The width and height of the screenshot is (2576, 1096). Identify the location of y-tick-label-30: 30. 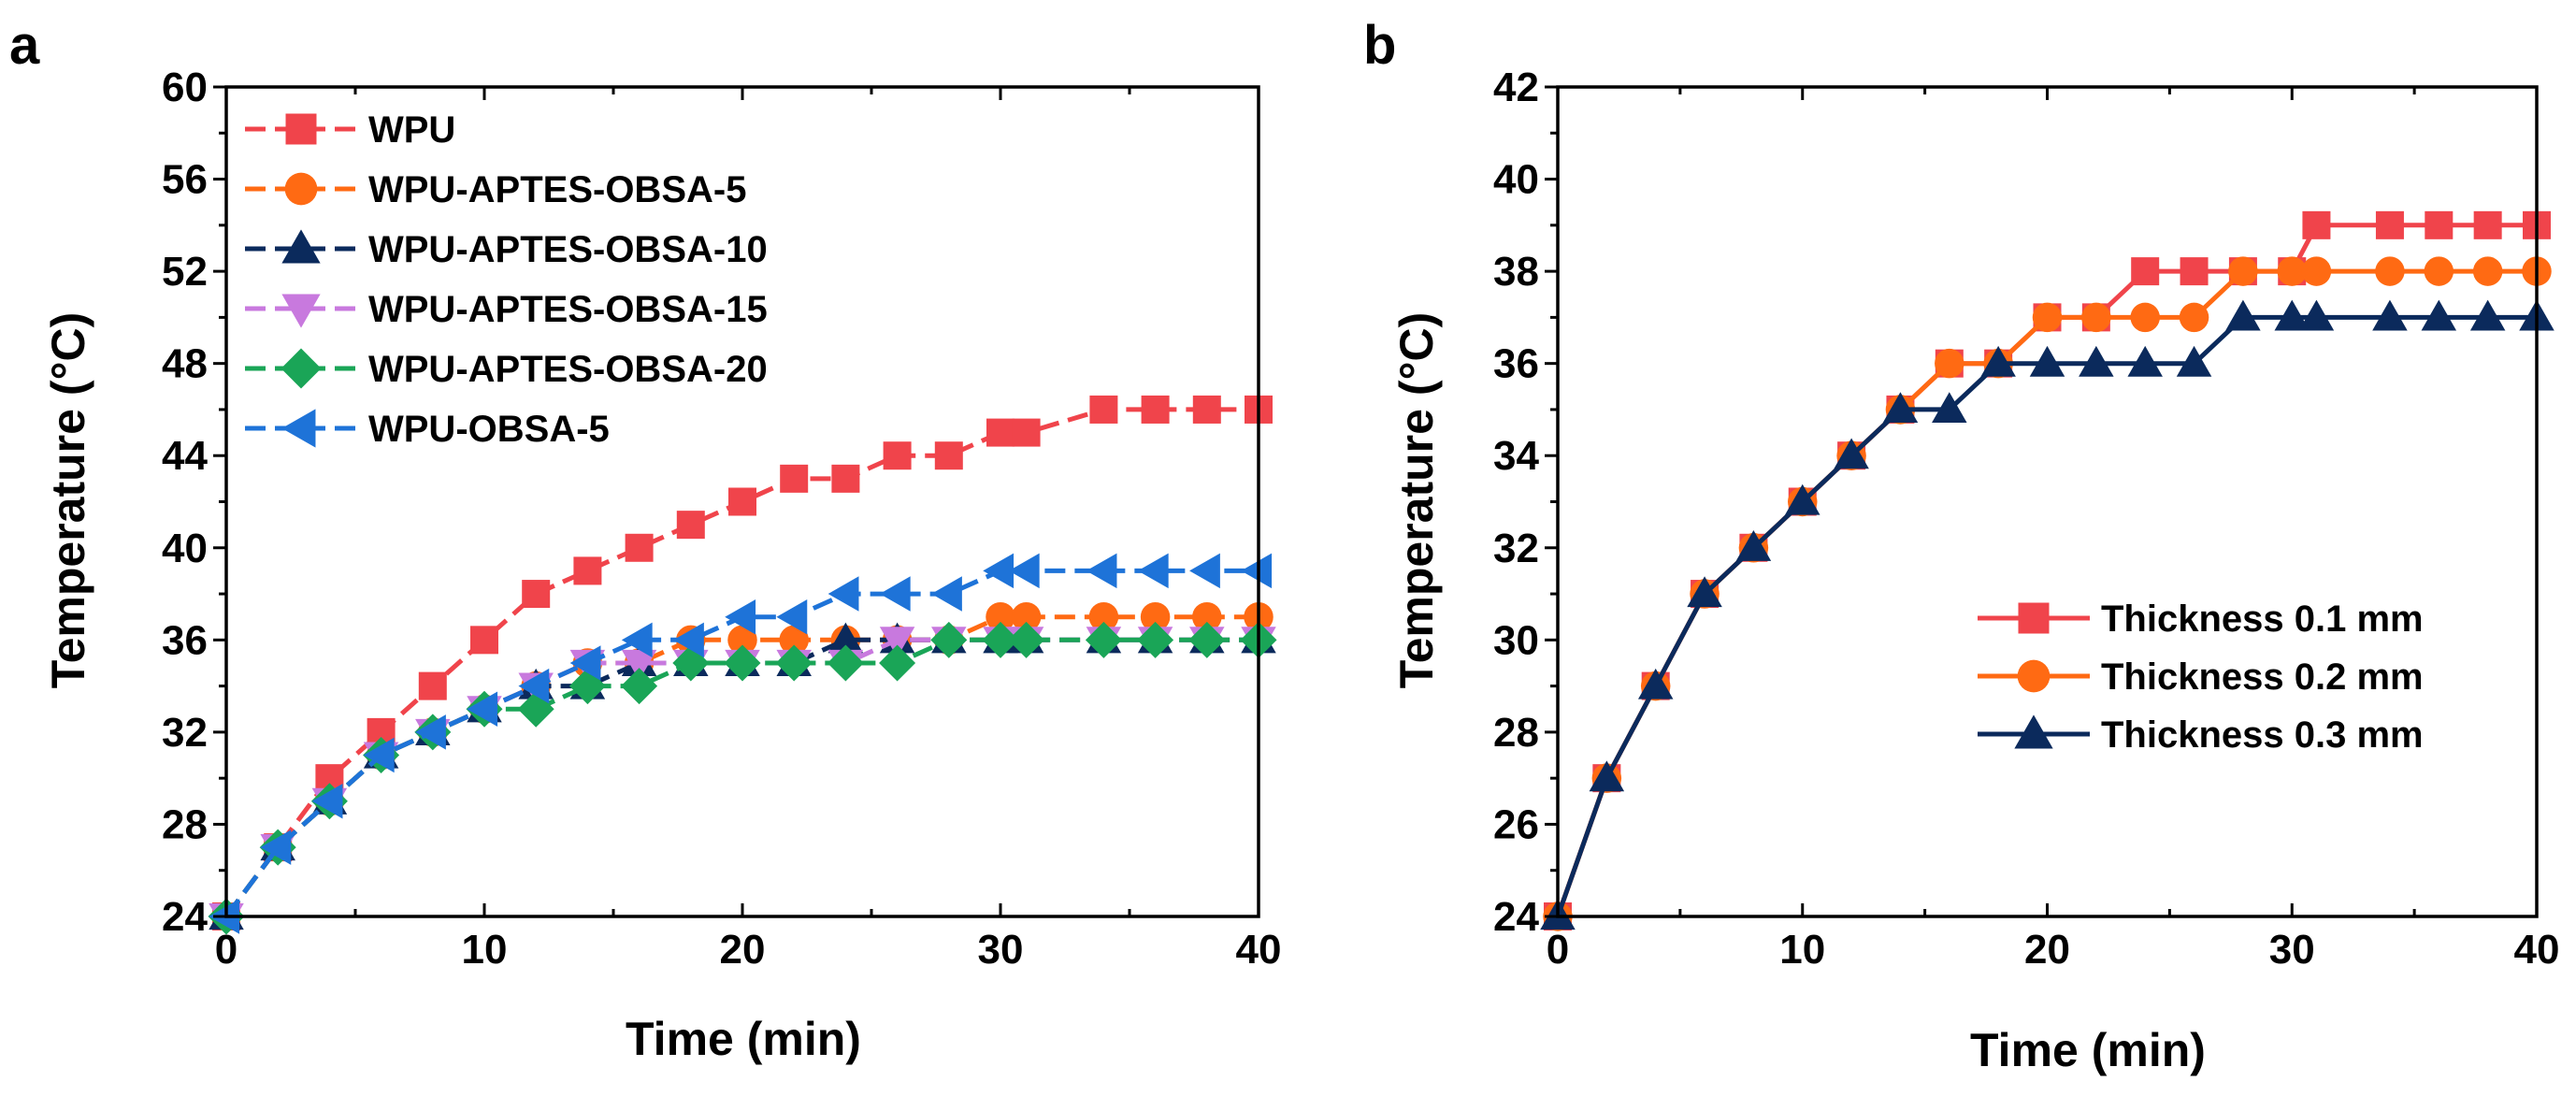
(1516, 640).